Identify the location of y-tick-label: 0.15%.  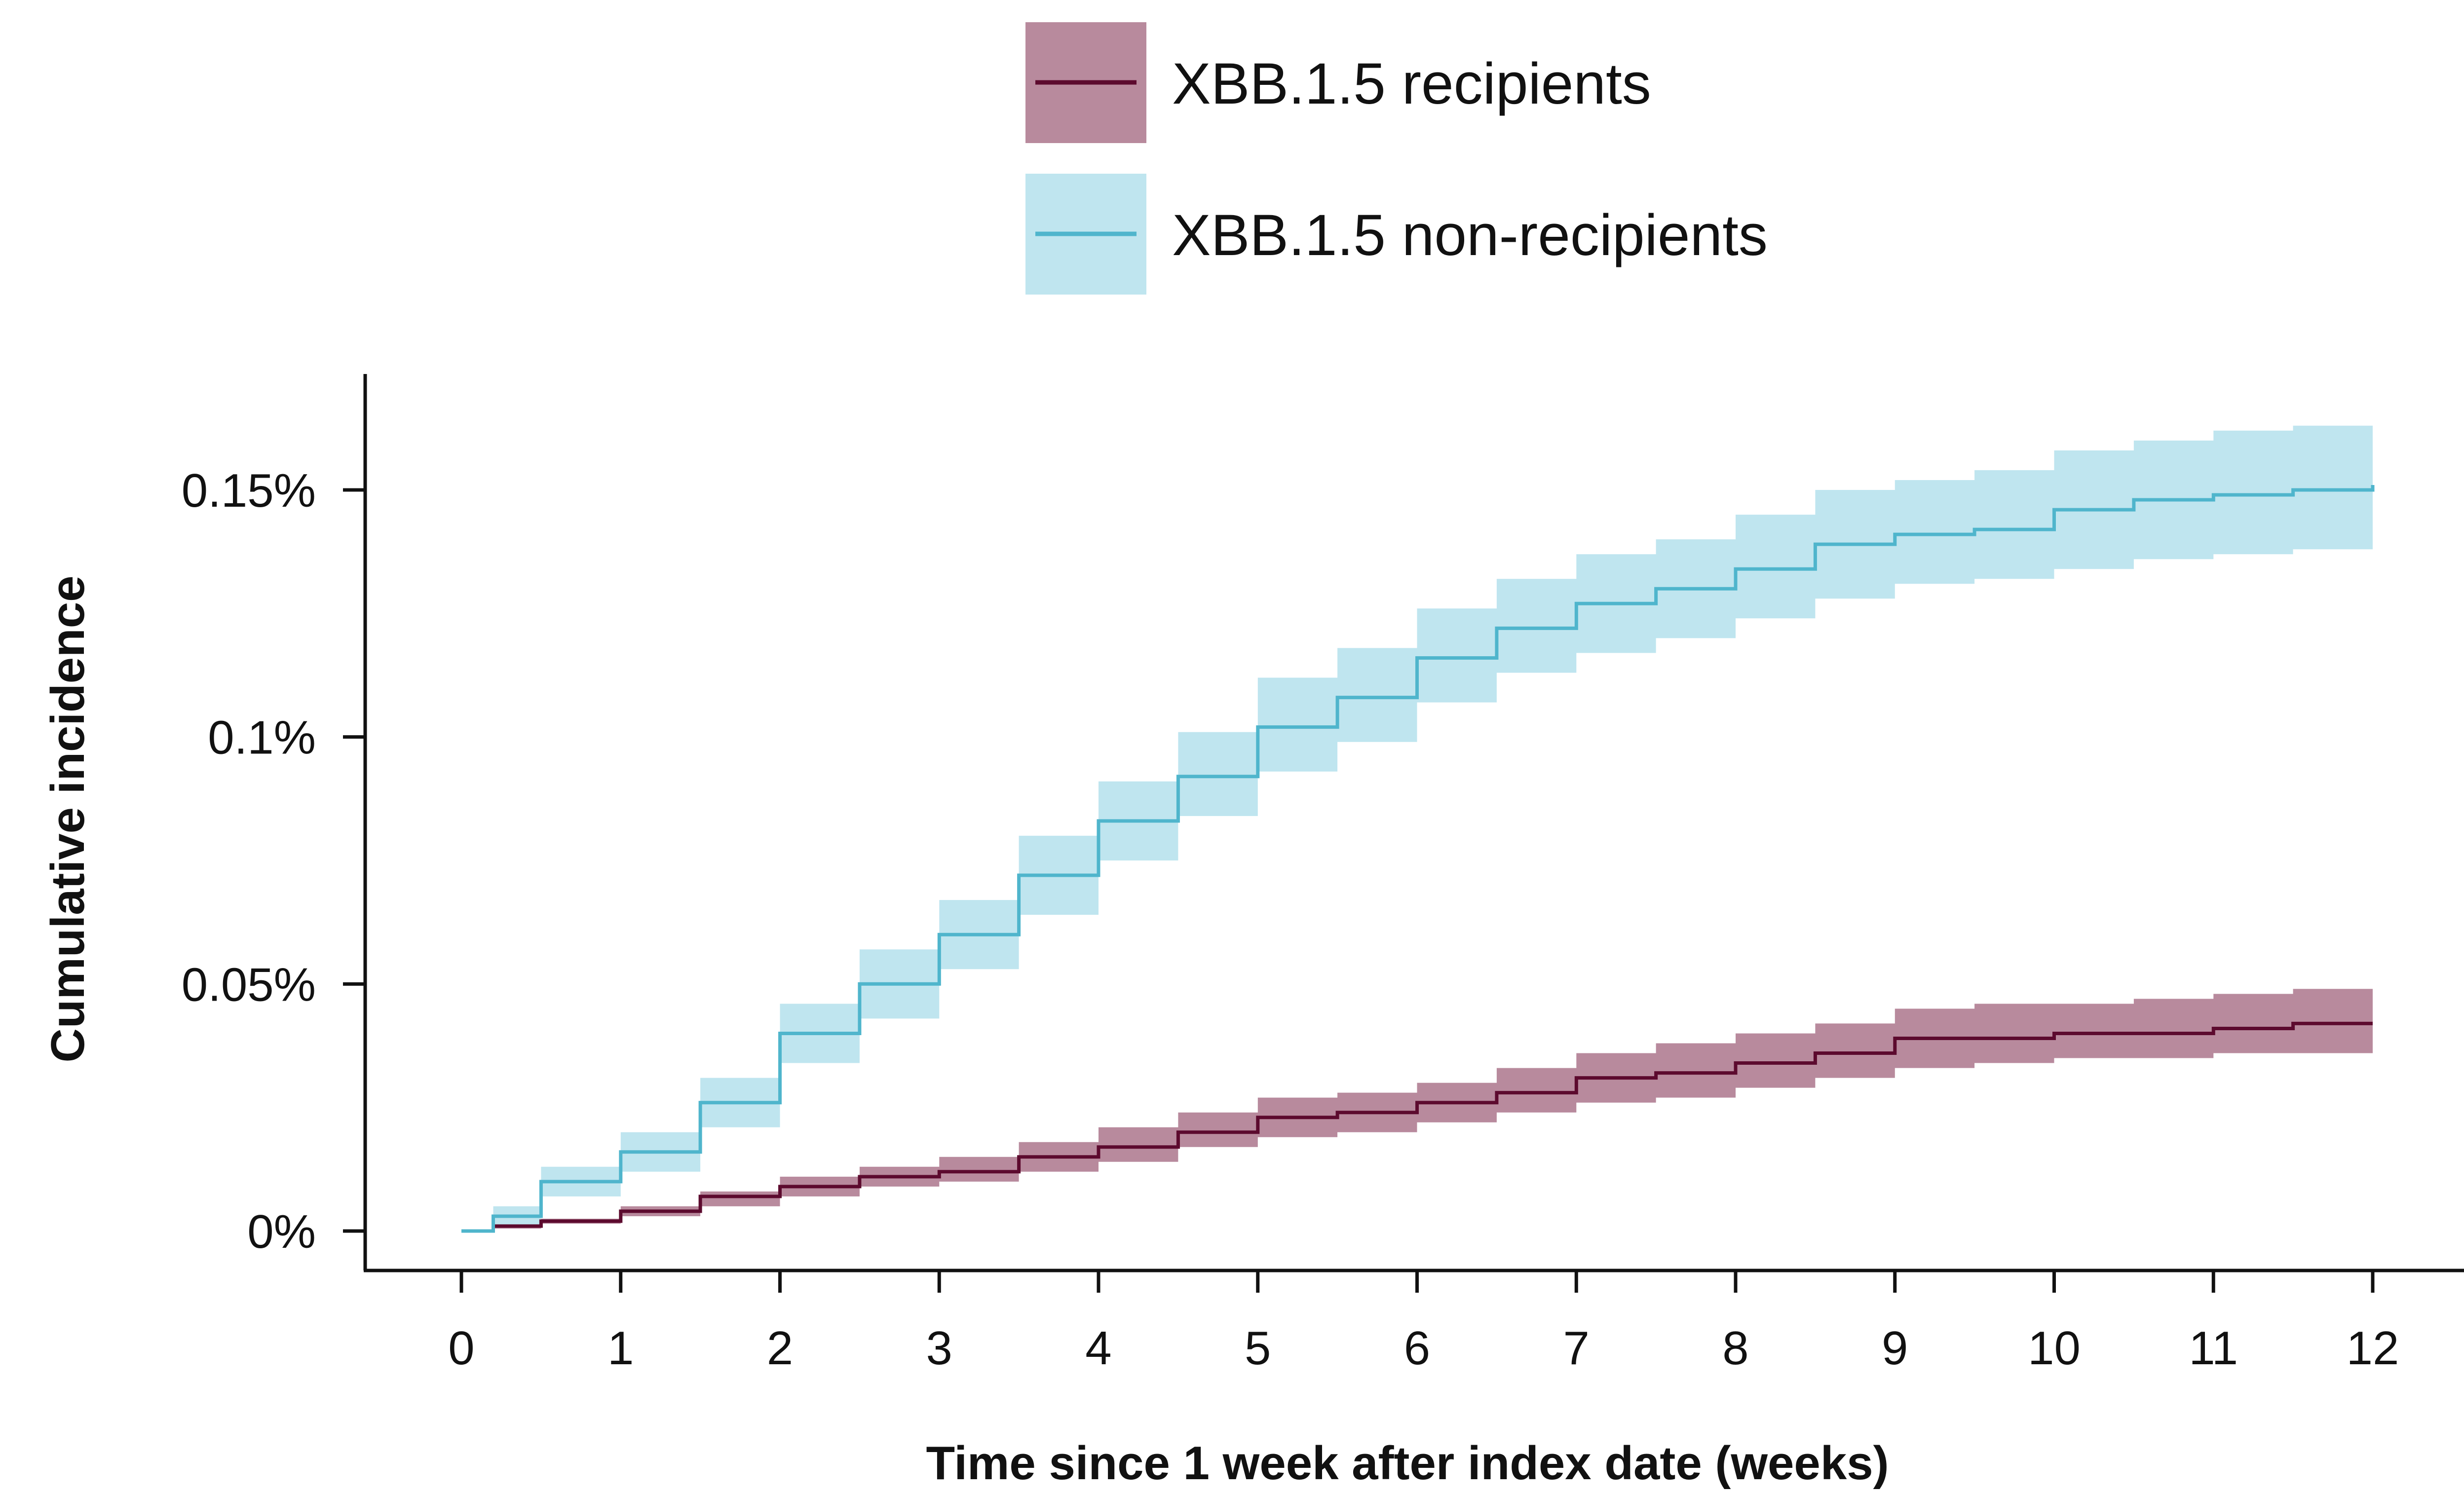
(249, 490).